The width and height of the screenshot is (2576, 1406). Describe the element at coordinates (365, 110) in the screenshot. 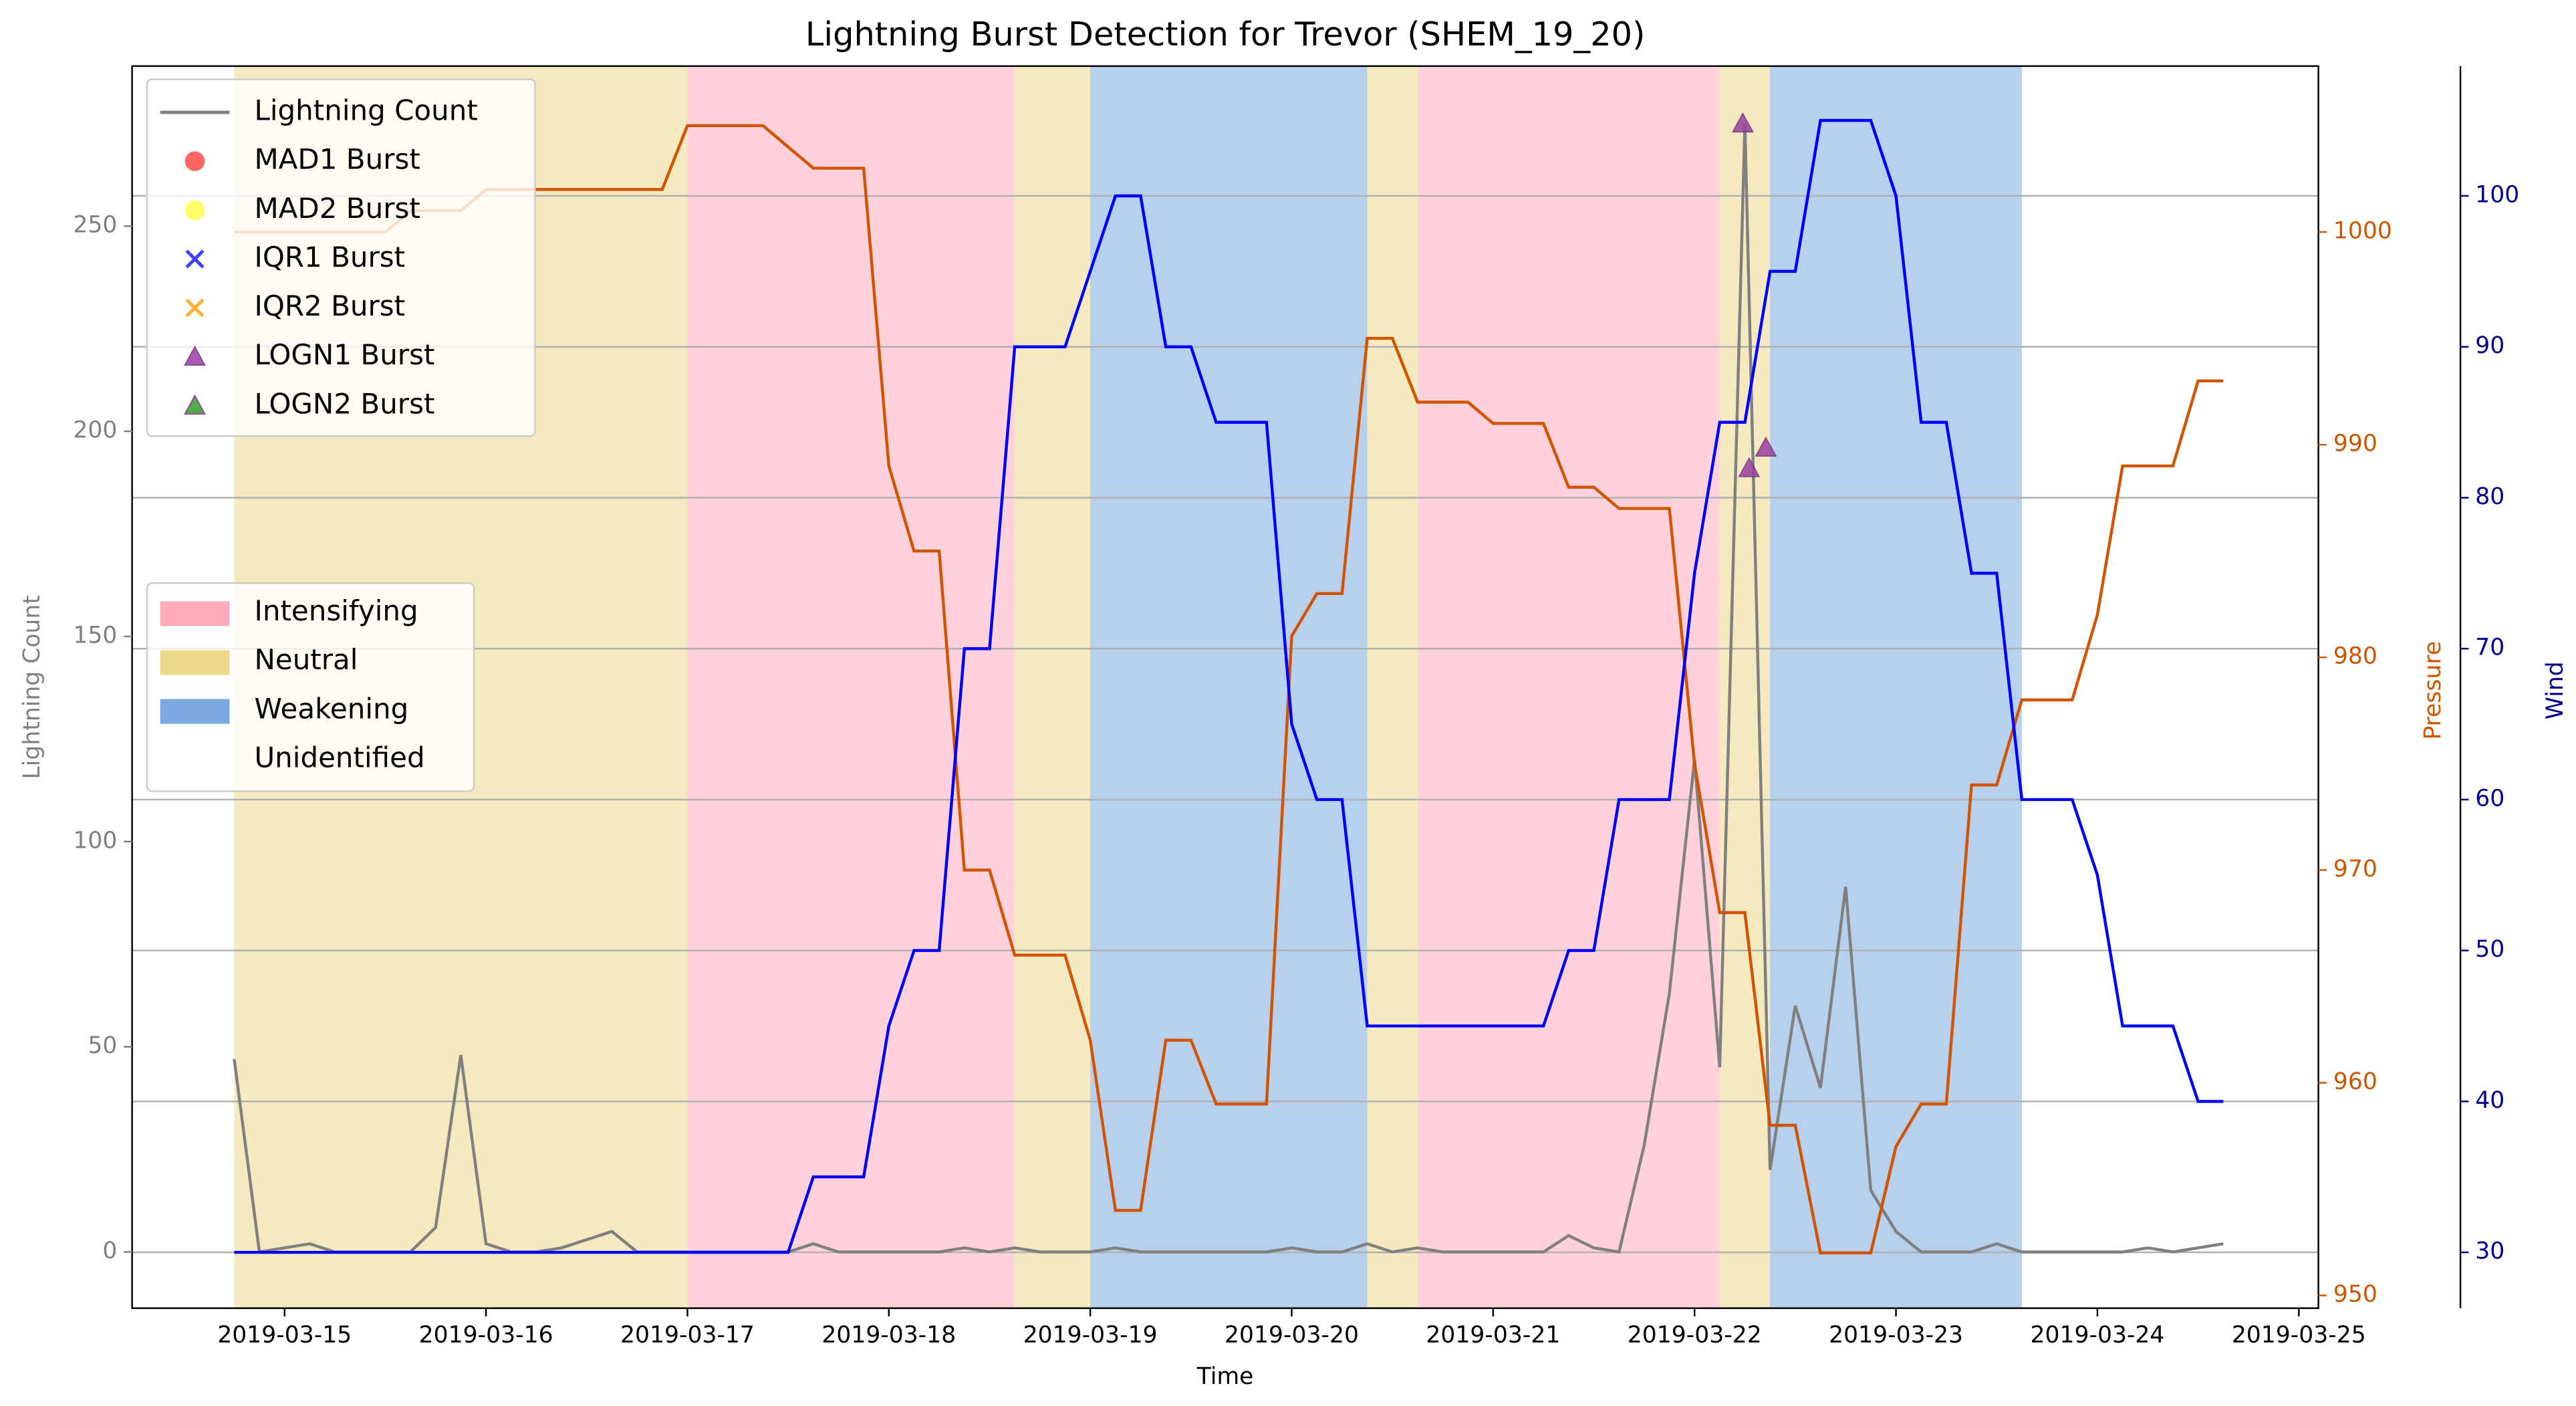

I see `legend-label: Lightning Count` at that location.